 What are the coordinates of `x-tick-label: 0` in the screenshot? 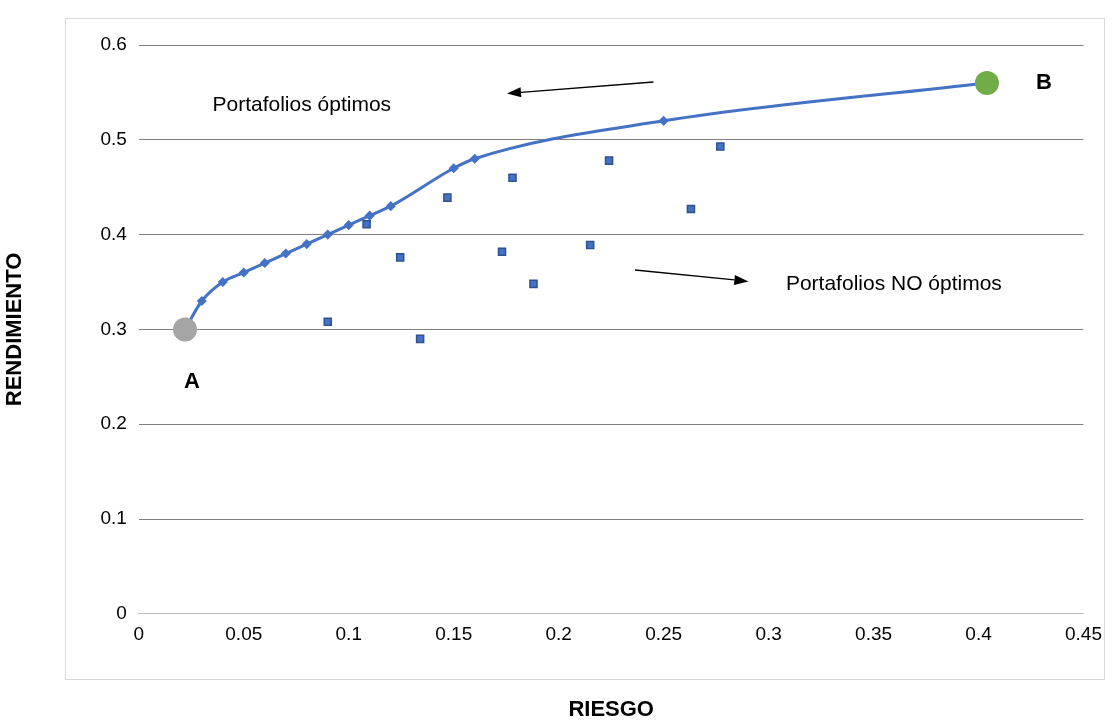 It's located at (139, 634).